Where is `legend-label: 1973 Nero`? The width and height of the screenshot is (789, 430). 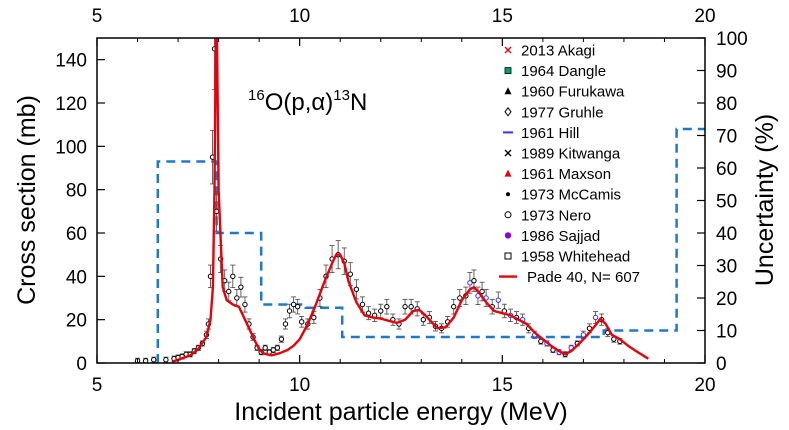
legend-label: 1973 Nero is located at coordinates (556, 215).